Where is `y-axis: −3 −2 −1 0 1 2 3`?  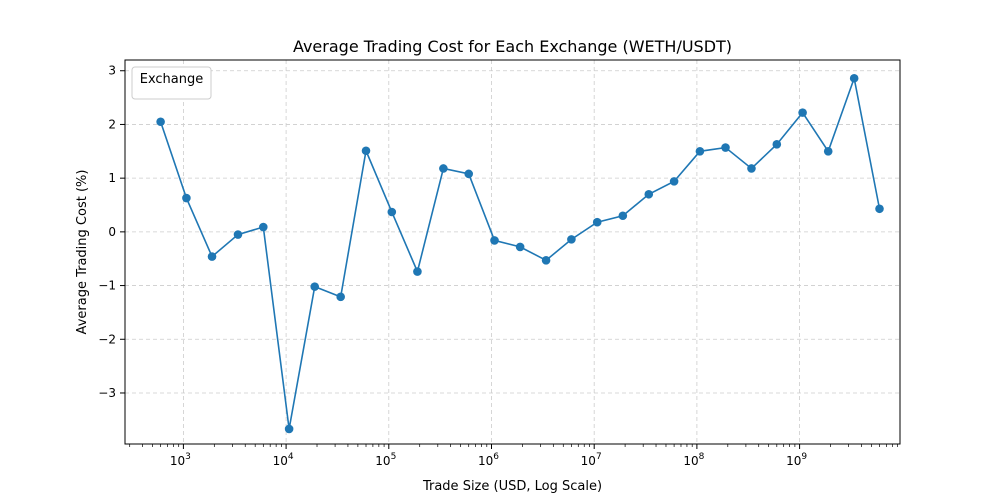
y-axis: −3 −2 −1 0 1 2 3 is located at coordinates (111, 232).